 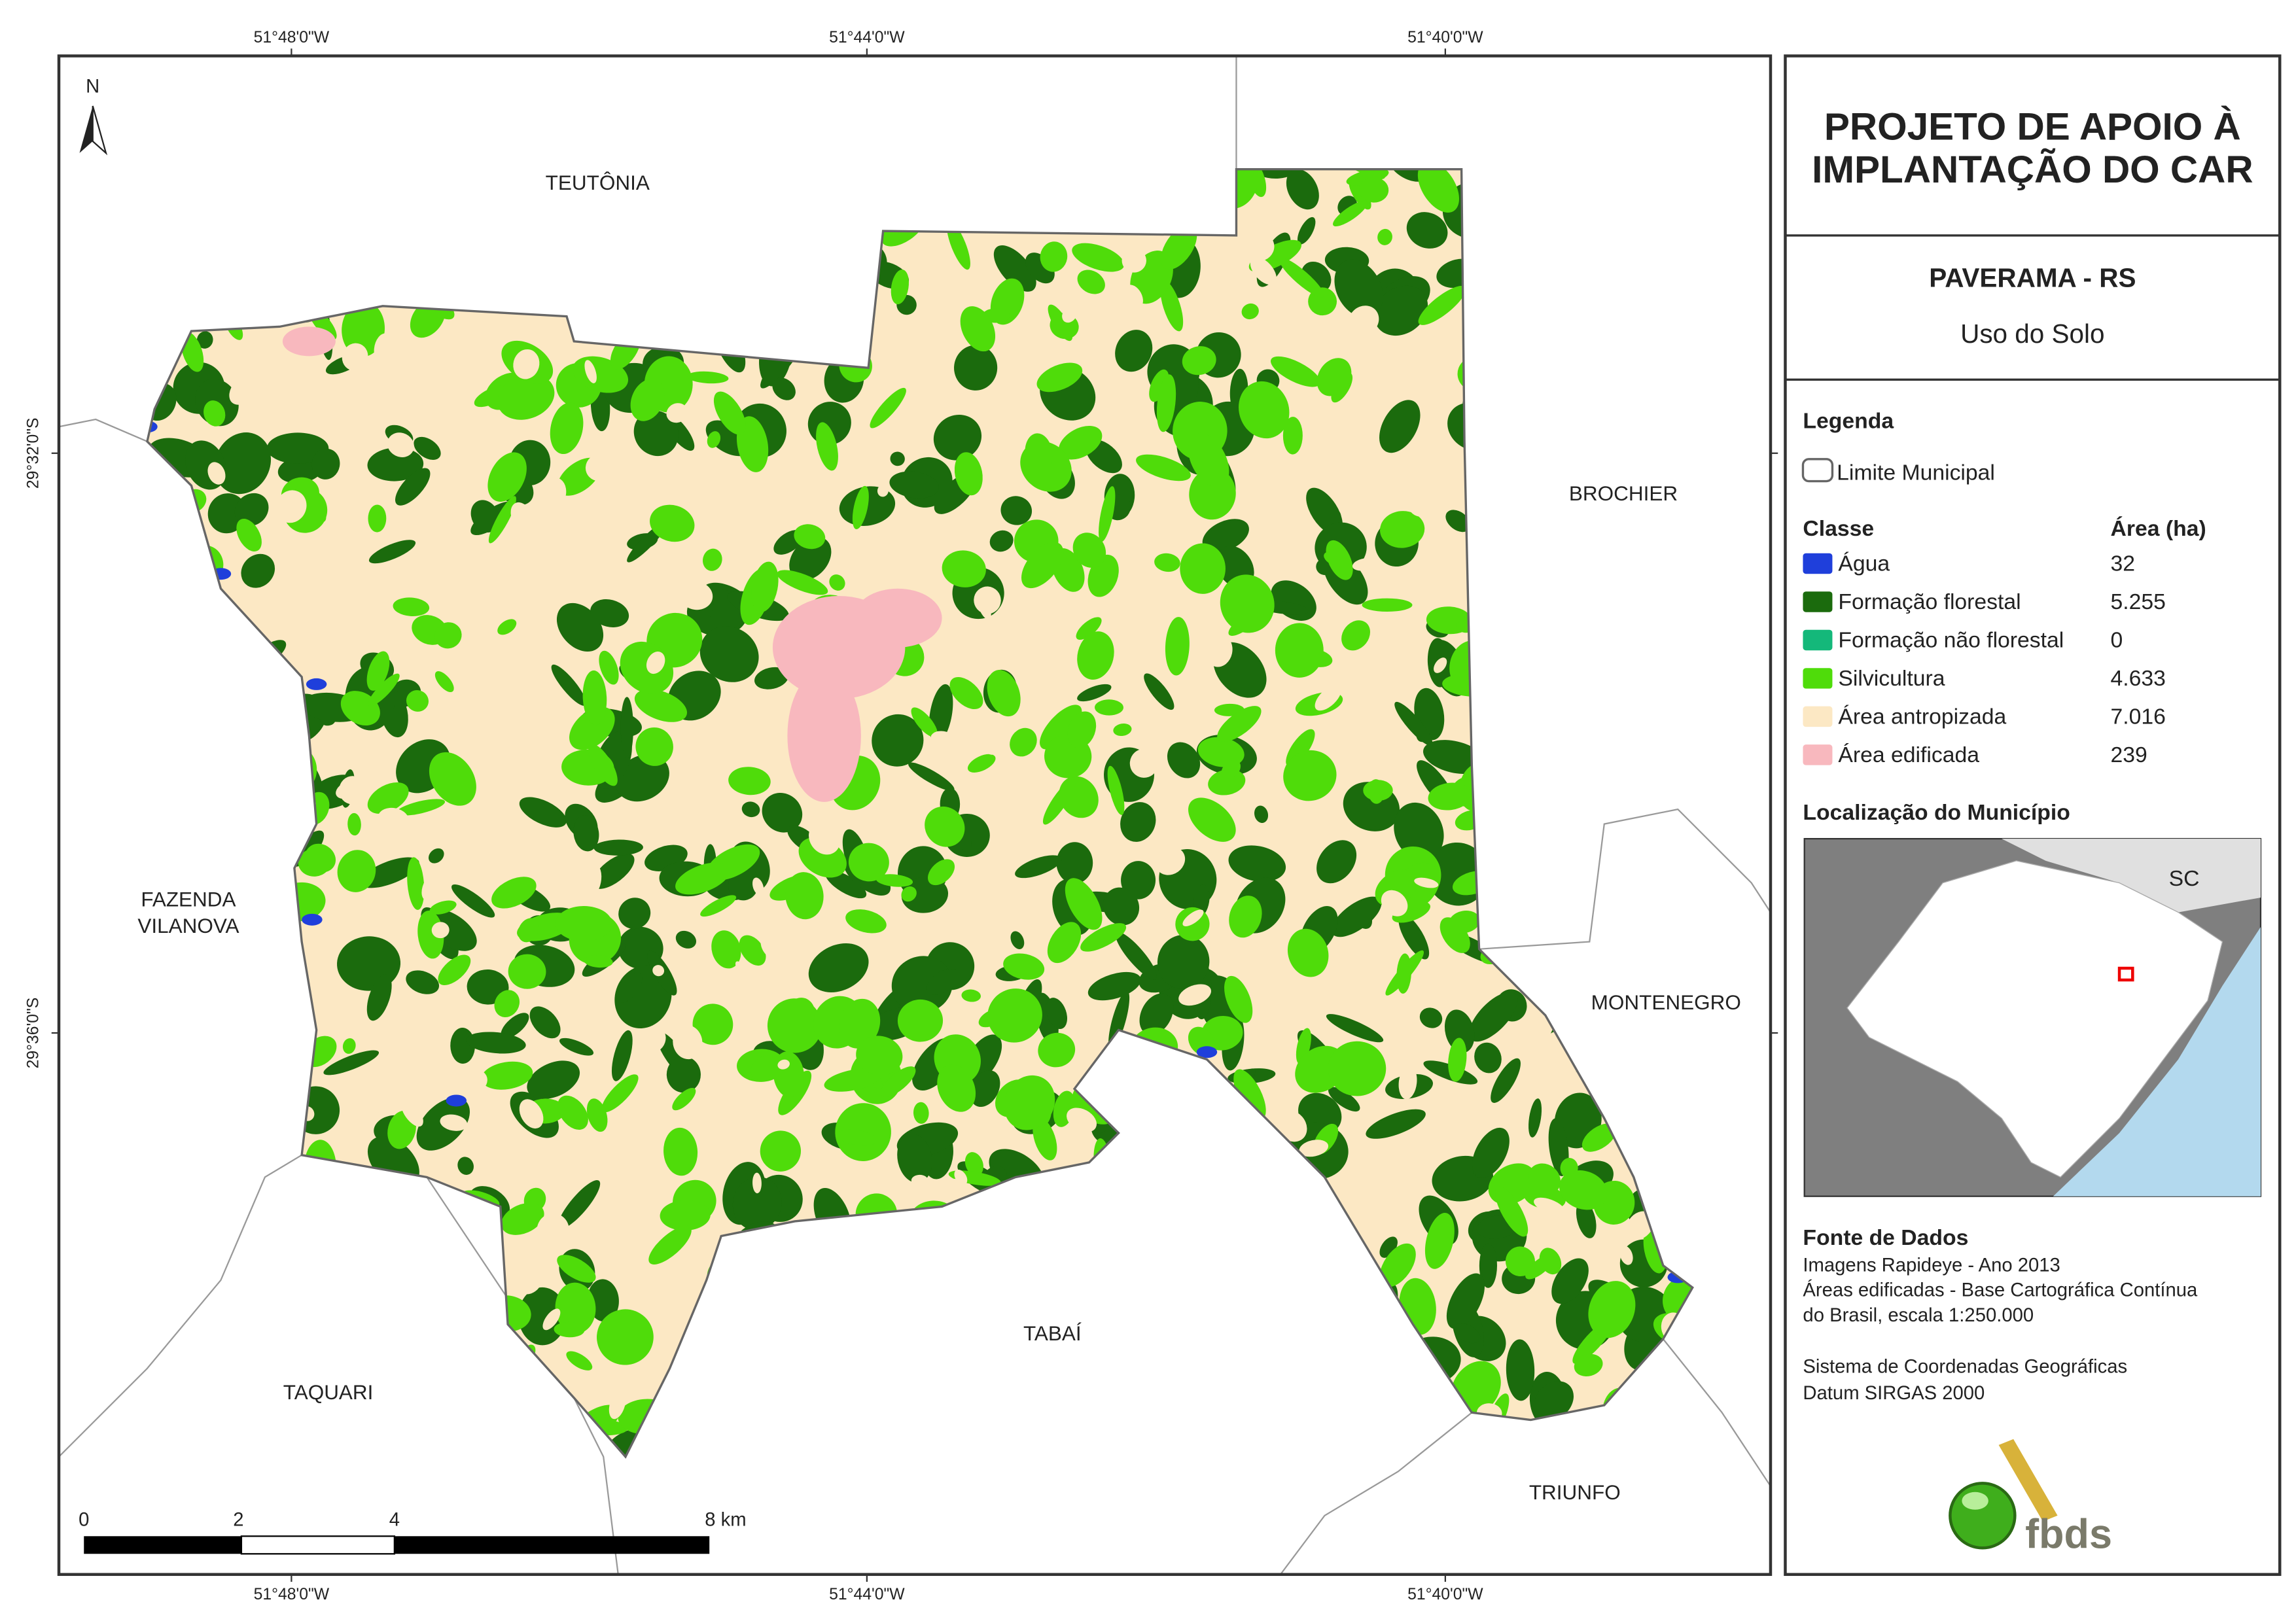 I want to click on urban-area, so click(x=309, y=341).